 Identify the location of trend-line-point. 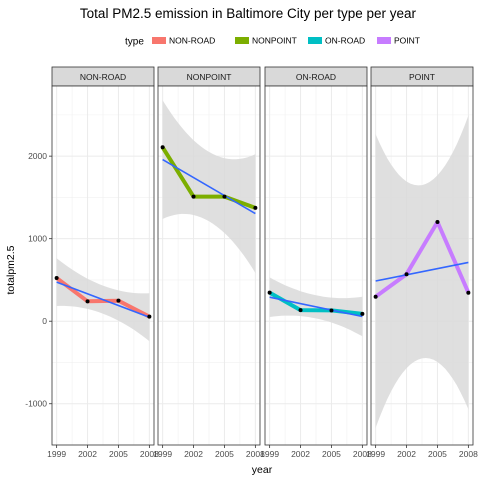
(422, 271).